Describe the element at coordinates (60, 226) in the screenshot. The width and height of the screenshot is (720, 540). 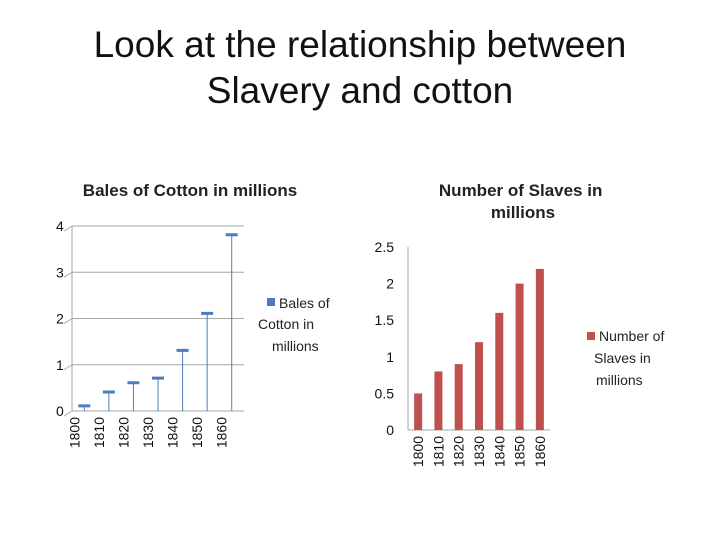
I see `cotton-y-tick-label: 4` at that location.